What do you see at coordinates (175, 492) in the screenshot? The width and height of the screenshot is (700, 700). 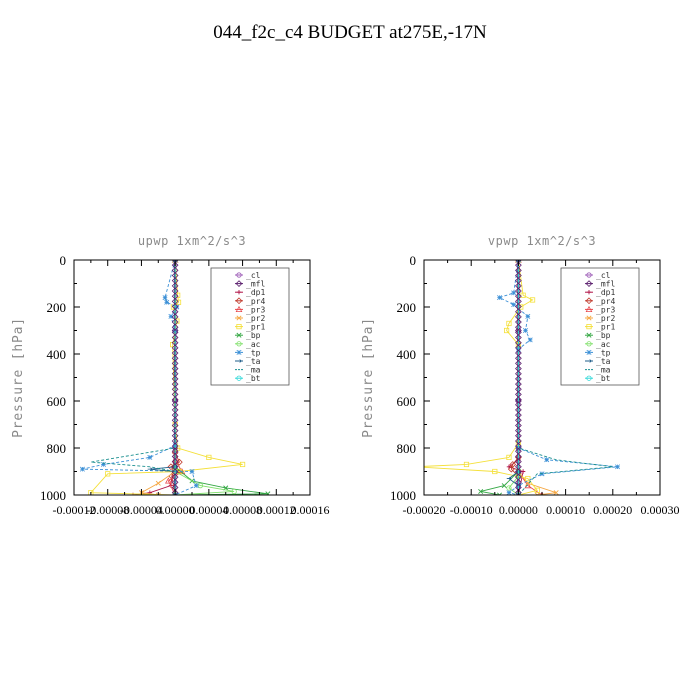 I see `data-point-mfl` at bounding box center [175, 492].